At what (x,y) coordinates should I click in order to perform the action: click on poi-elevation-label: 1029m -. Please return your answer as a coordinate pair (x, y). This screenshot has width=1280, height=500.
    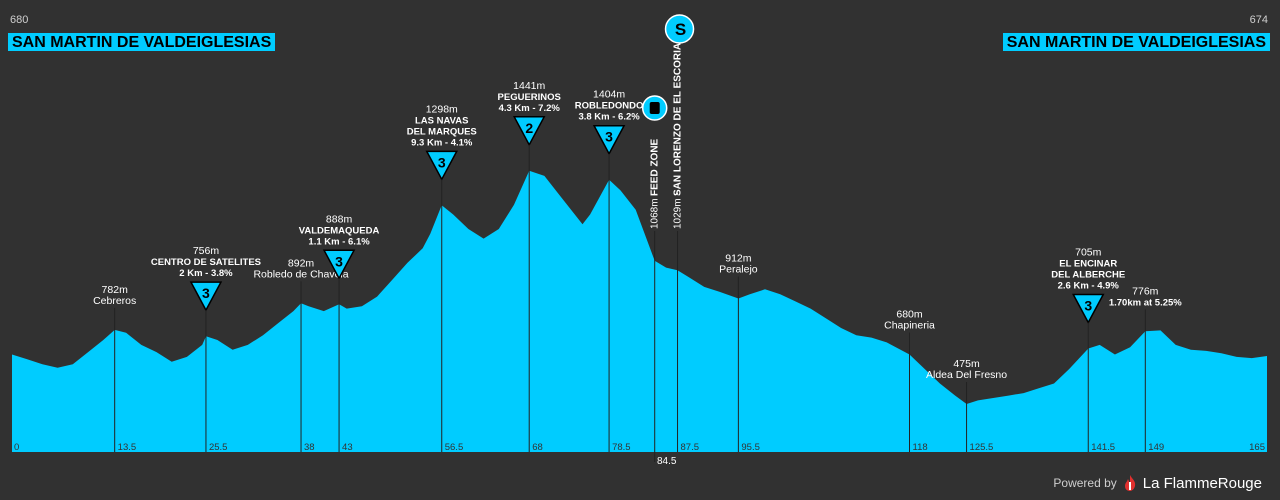
    Looking at the image, I should click on (678, 210).